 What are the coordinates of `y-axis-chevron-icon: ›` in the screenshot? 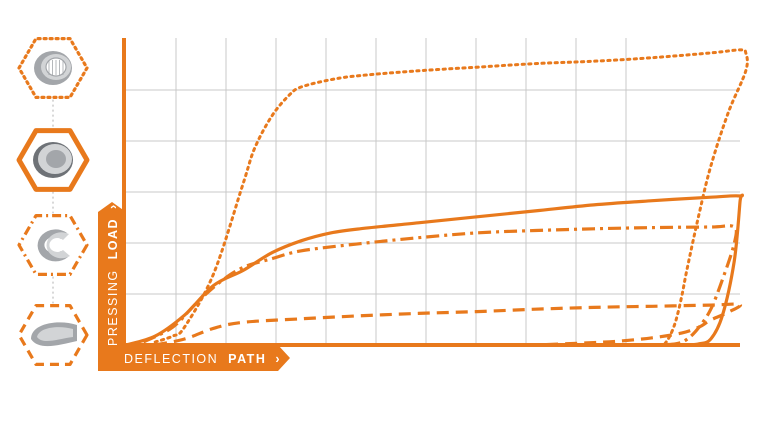 It's located at (113, 206).